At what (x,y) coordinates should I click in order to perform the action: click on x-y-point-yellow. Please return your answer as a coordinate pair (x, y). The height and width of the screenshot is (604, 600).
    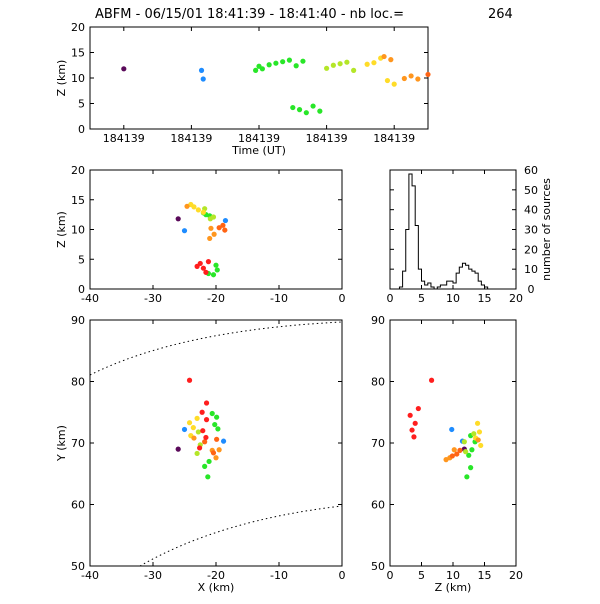
    Looking at the image, I should click on (189, 423).